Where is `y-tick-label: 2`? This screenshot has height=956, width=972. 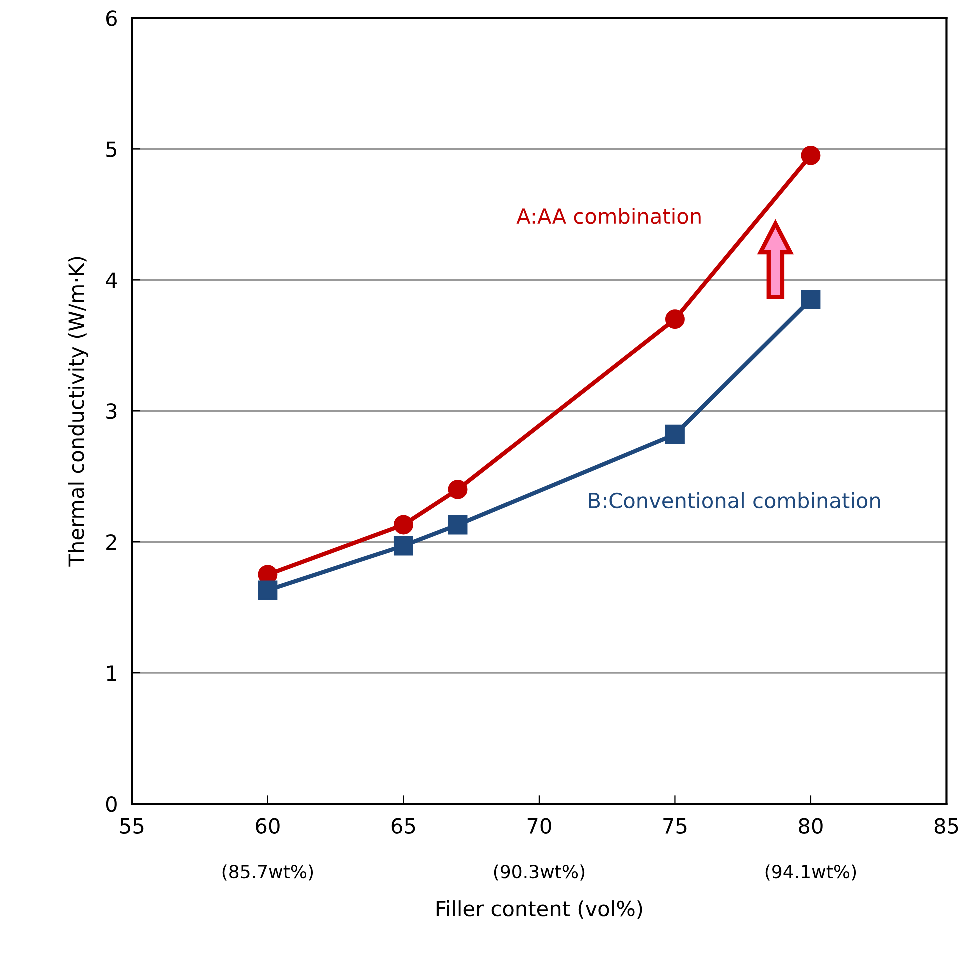 y-tick-label: 2 is located at coordinates (111, 542).